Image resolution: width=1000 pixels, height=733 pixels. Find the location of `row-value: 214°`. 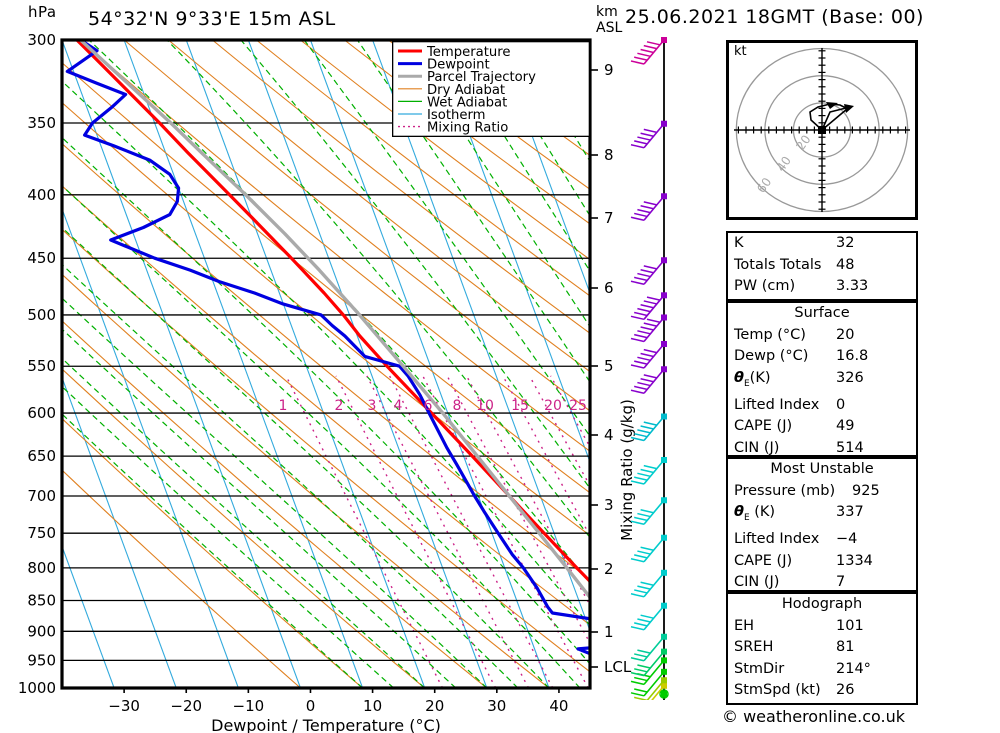

row-value: 214° is located at coordinates (853, 668).